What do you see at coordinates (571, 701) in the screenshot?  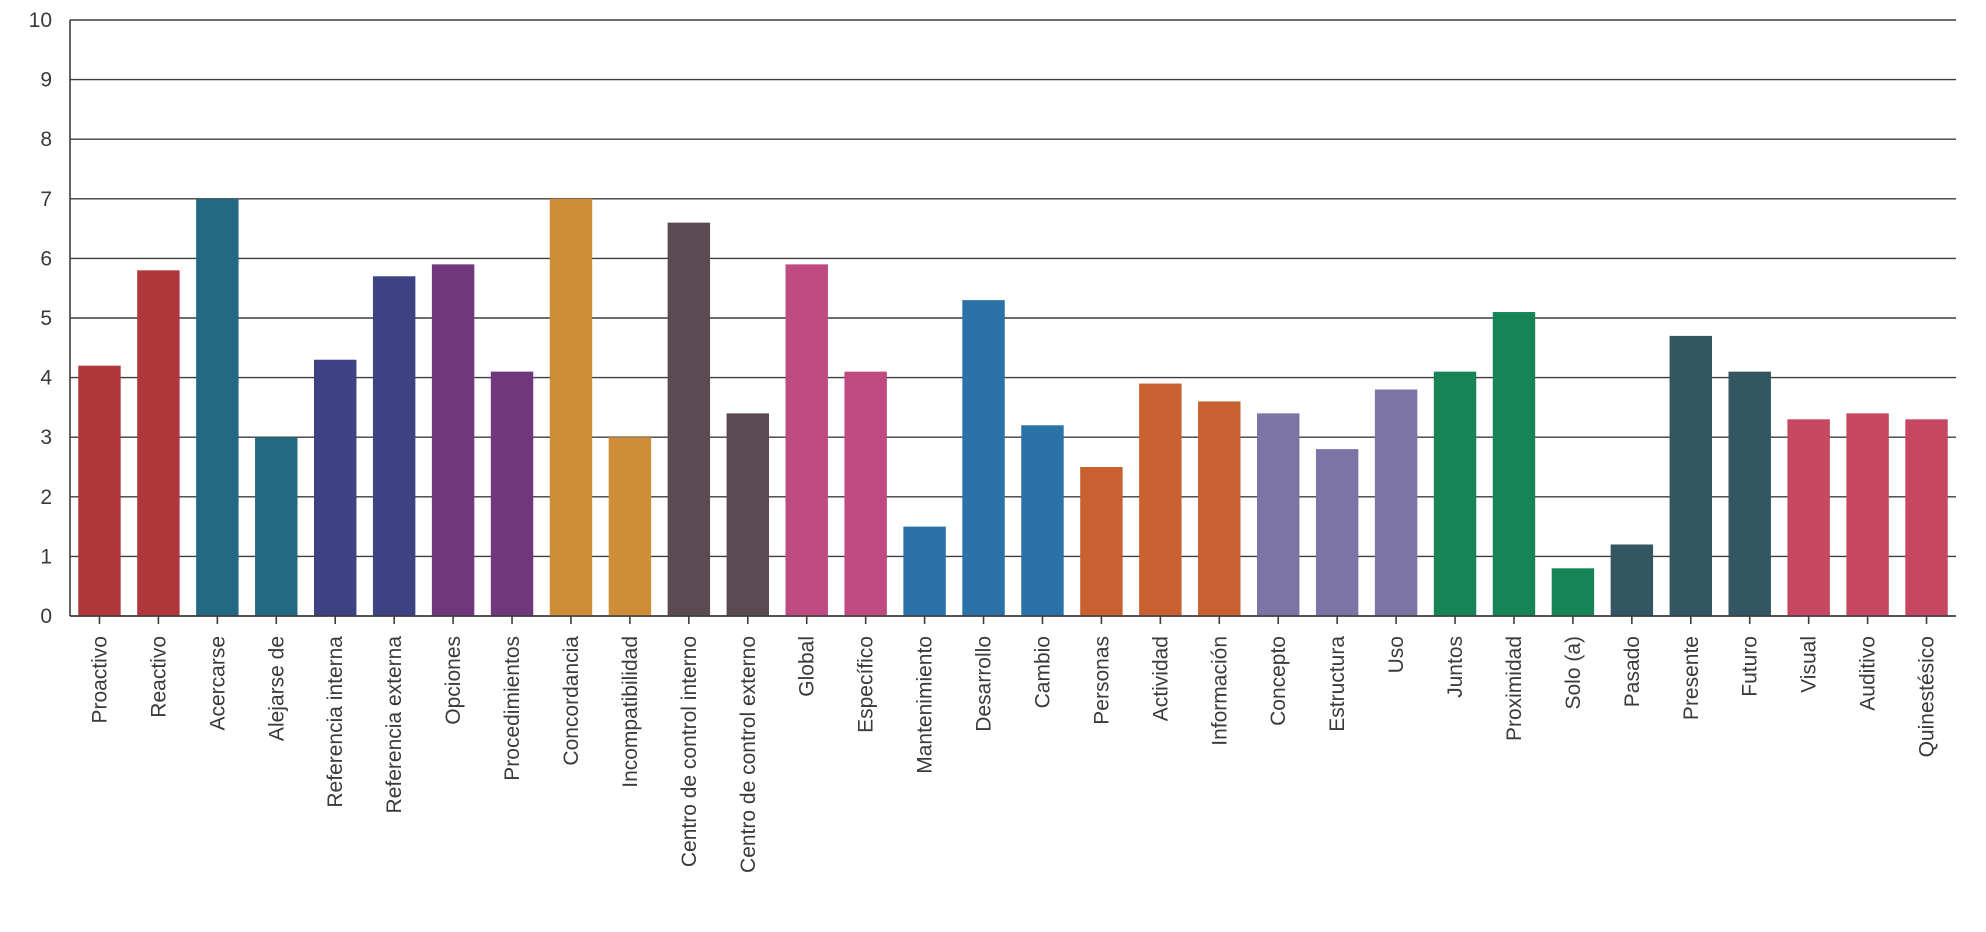 I see `x-tick-label: Concordancia` at bounding box center [571, 701].